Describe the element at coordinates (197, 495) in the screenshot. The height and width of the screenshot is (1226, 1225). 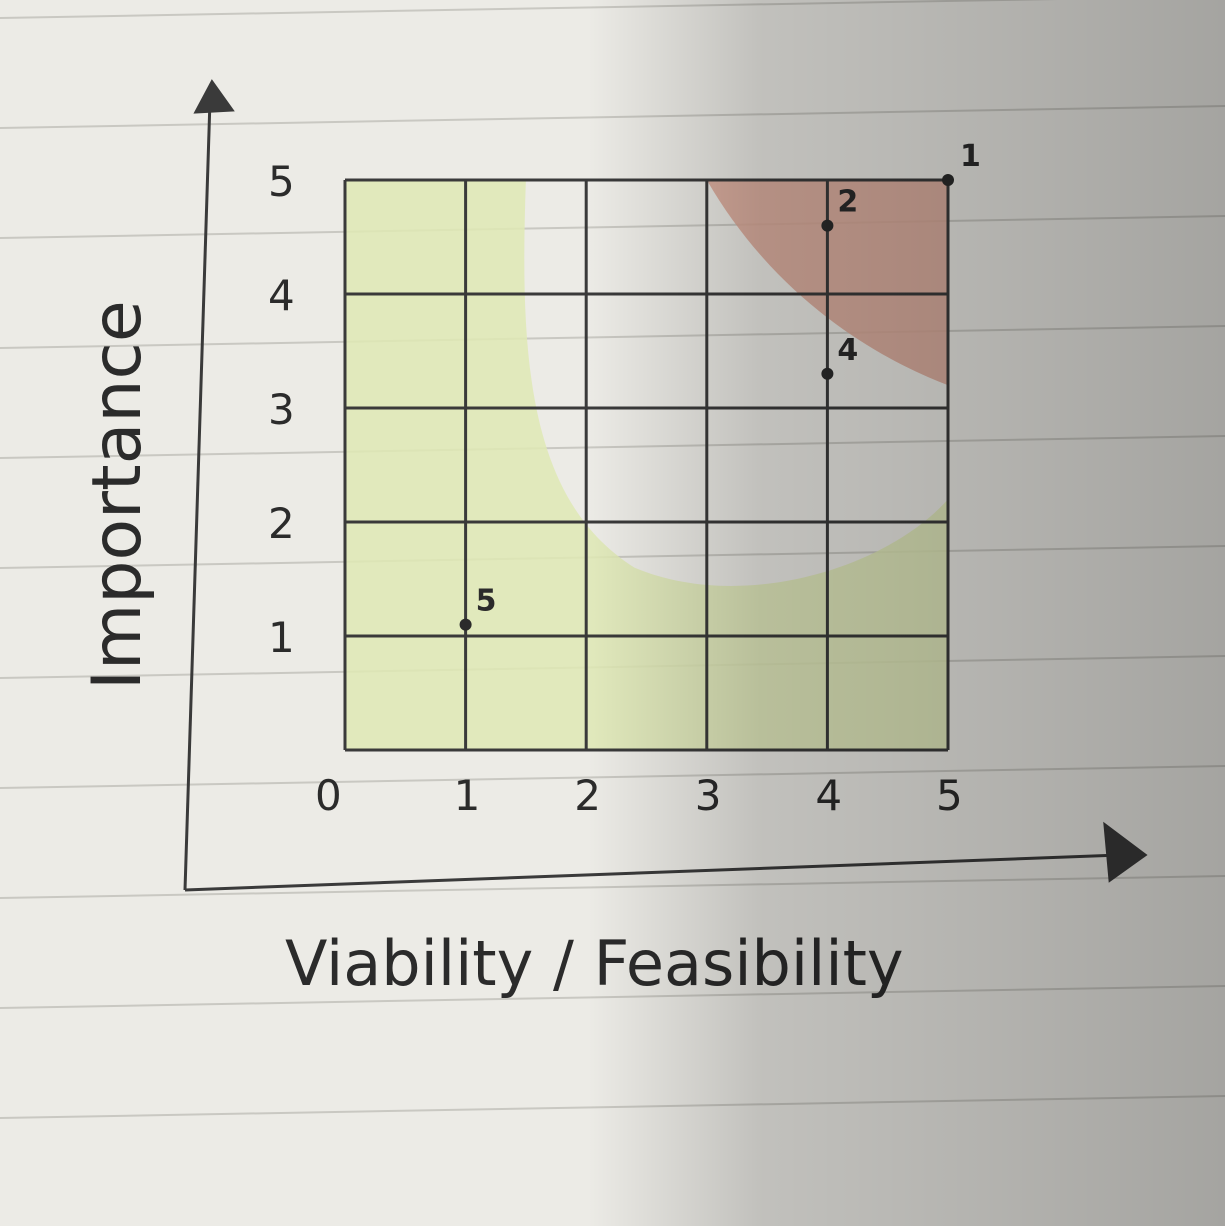
I see `y-axis-line` at that location.